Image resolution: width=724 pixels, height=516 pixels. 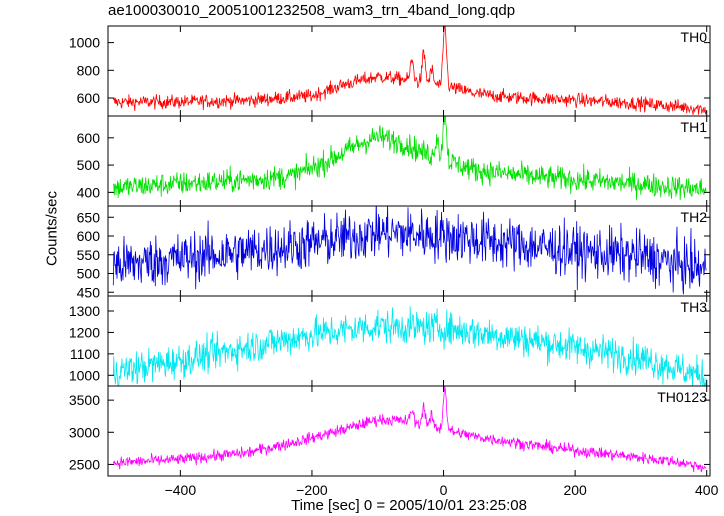 I want to click on y-tick-label: 400, so click(x=89, y=192).